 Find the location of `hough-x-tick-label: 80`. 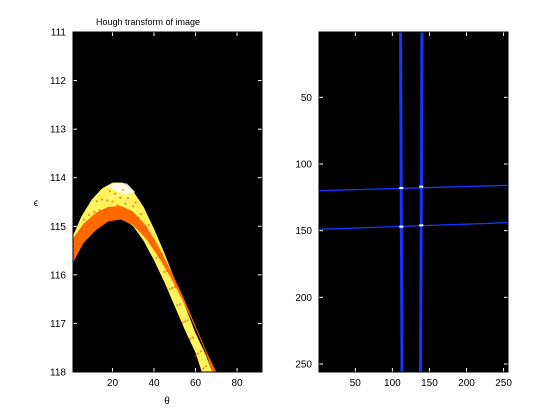

hough-x-tick-label: 80 is located at coordinates (238, 383).